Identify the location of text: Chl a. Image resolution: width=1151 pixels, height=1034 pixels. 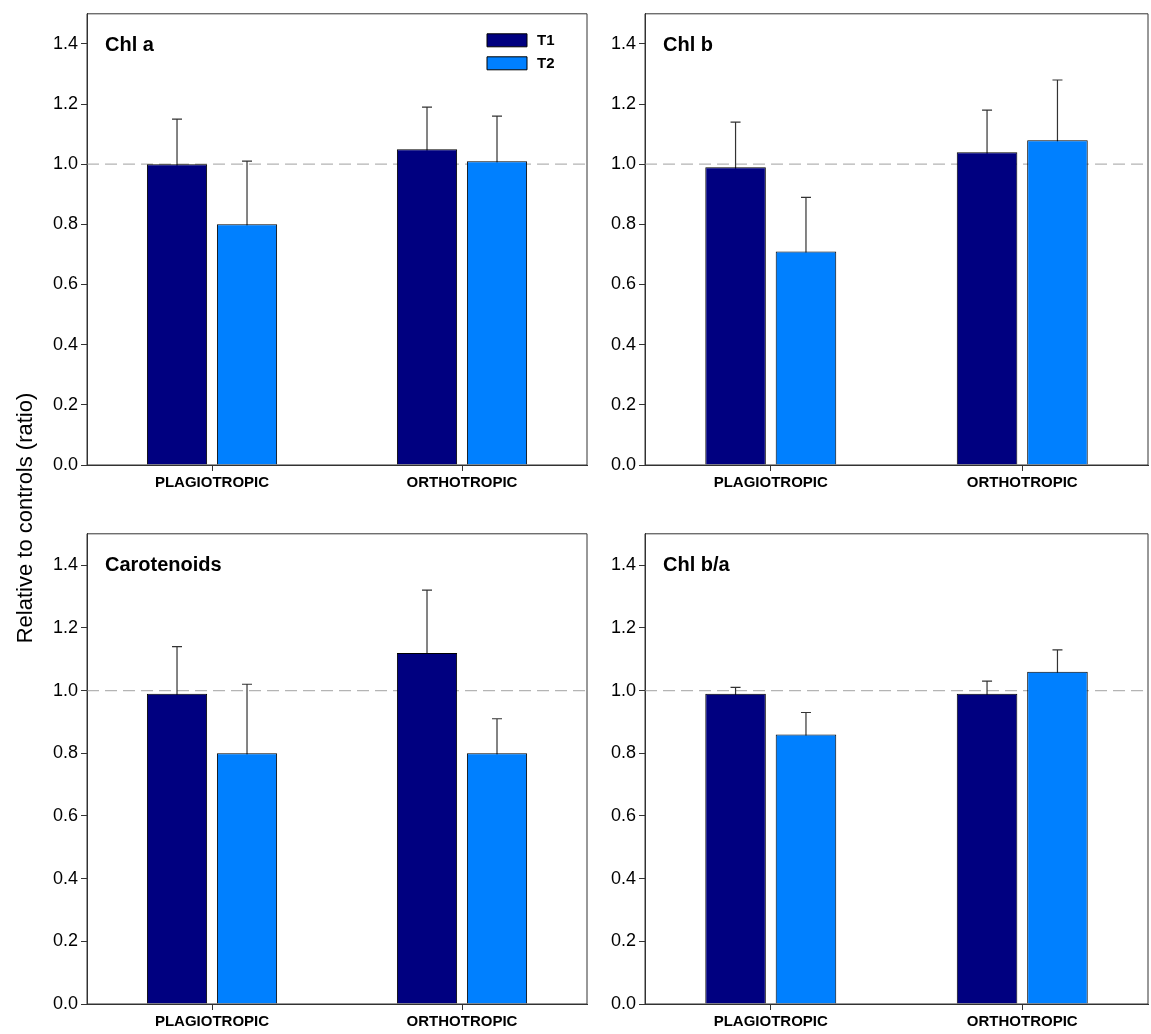
(130, 44).